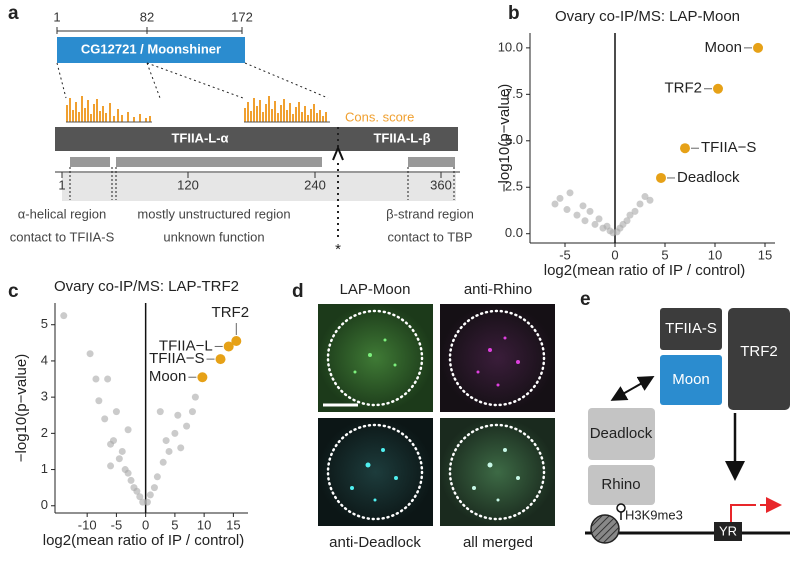  Describe the element at coordinates (621, 508) in the screenshot. I see `mark-dot` at that location.